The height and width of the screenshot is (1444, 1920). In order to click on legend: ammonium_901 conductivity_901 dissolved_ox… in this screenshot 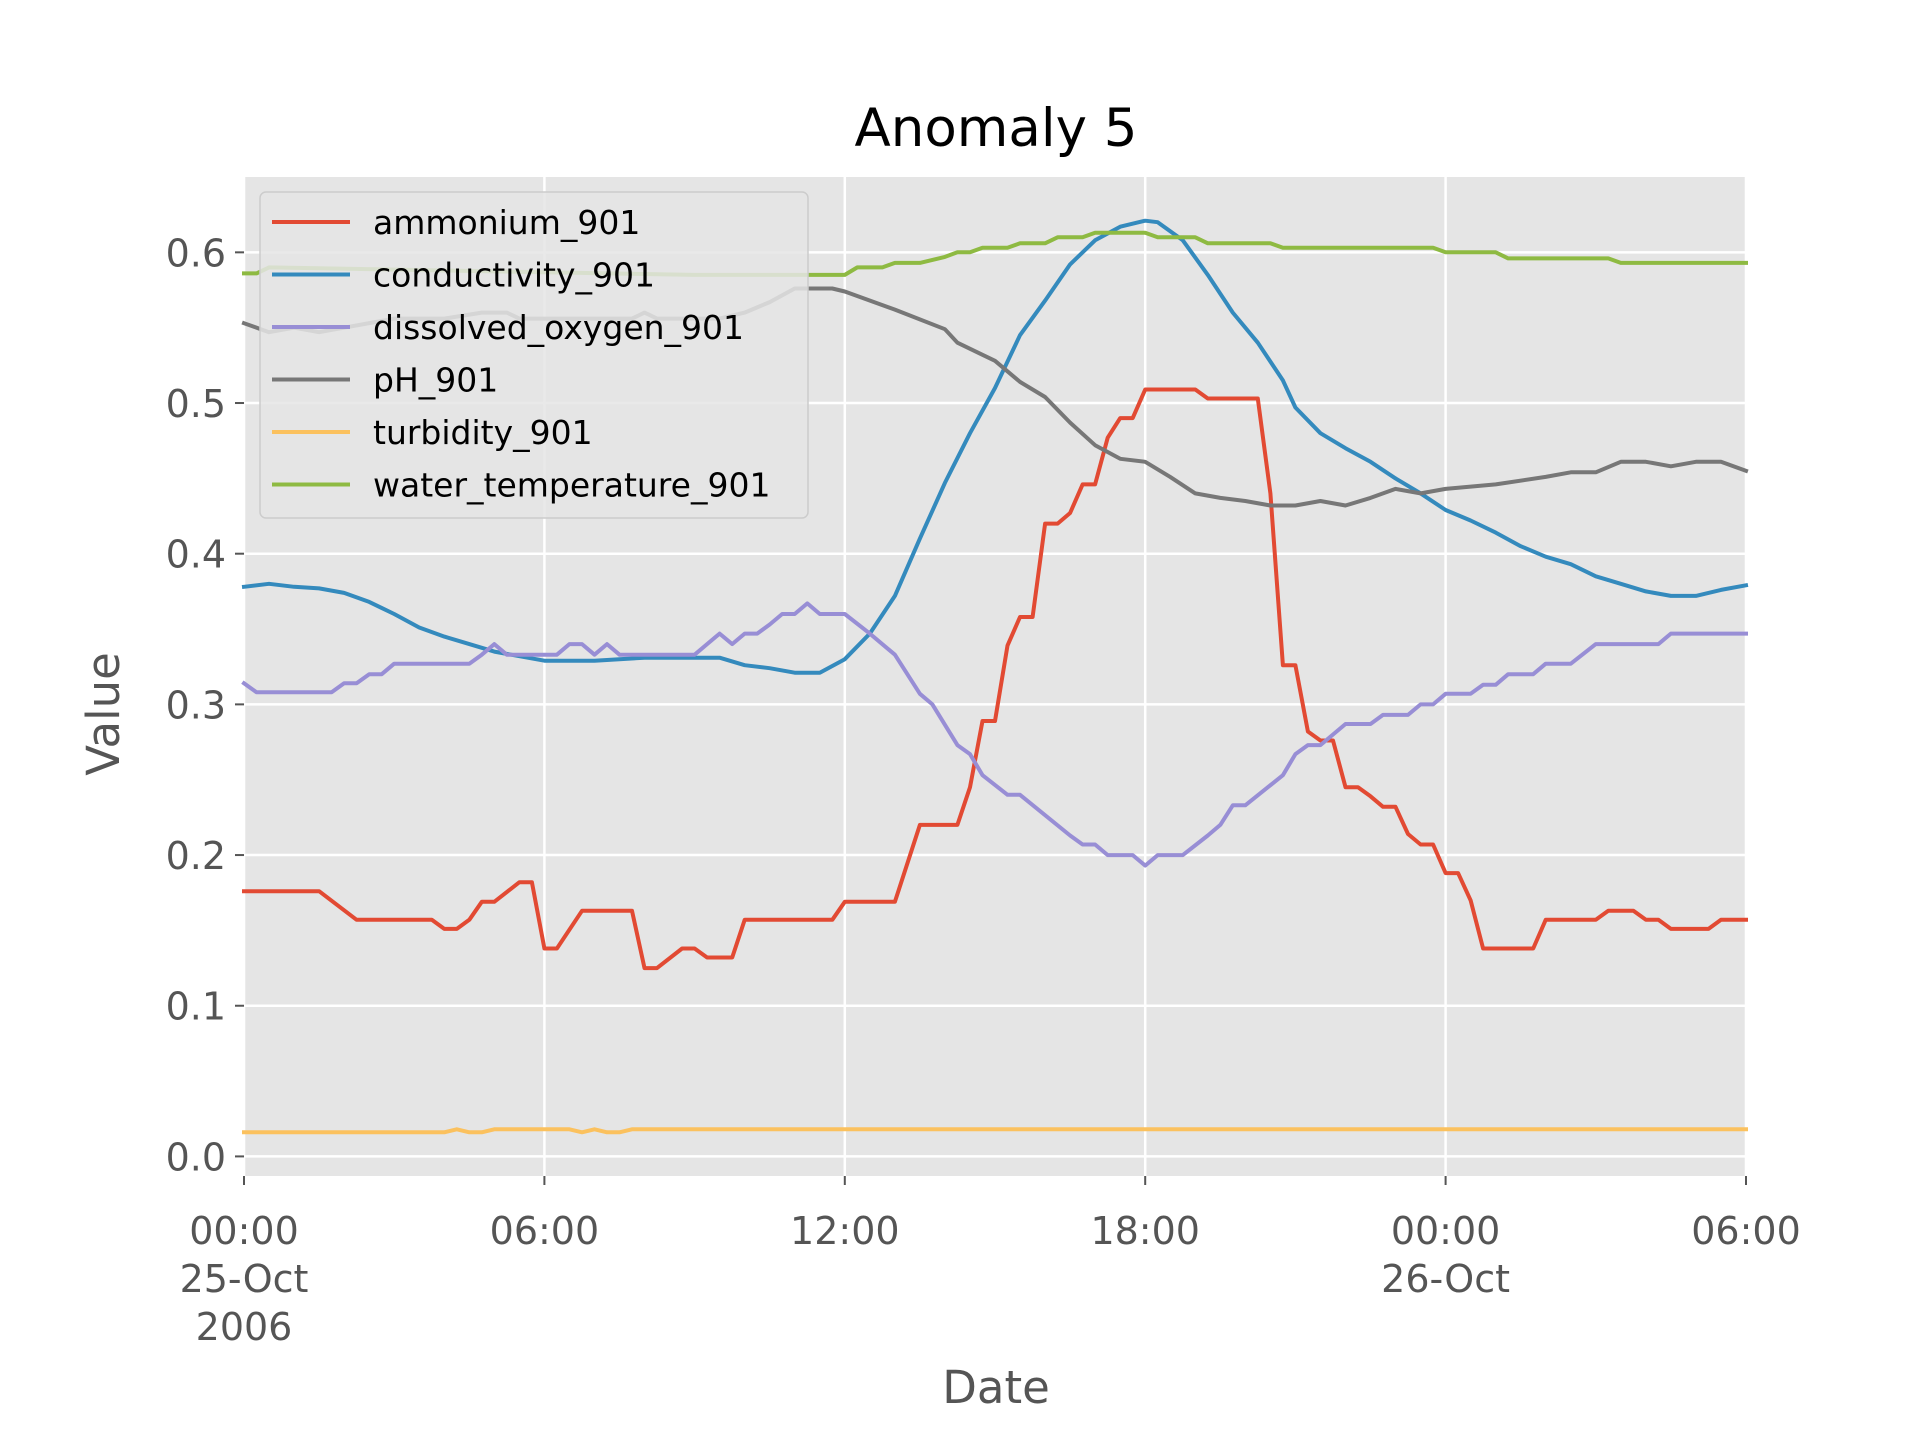, I will do `click(534, 355)`.